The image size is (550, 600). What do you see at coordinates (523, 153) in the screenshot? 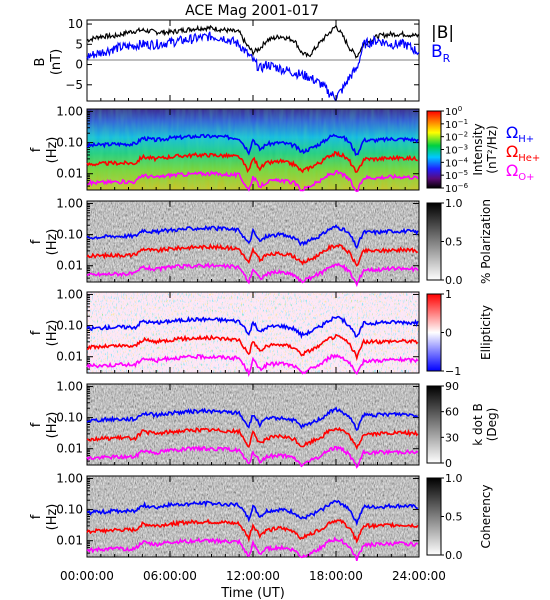
I see `legend-omega-he: ΩHe+` at bounding box center [523, 153].